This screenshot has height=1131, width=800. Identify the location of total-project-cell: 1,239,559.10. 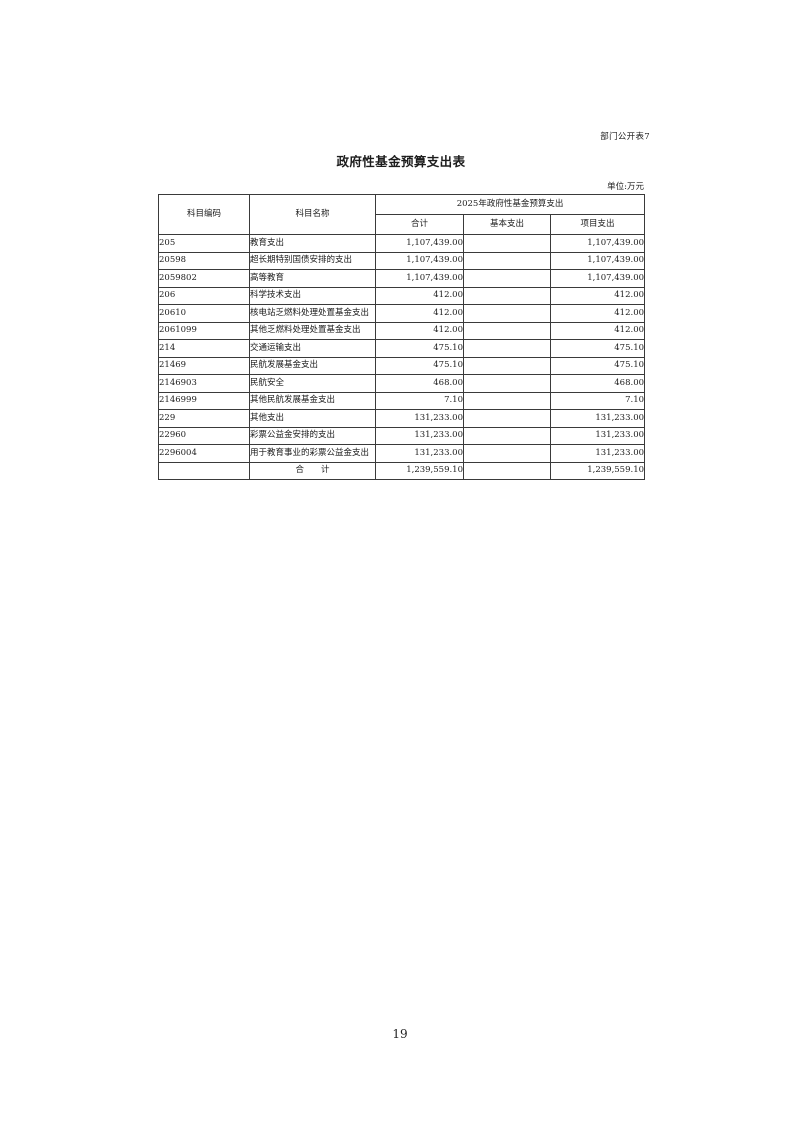
(597, 470).